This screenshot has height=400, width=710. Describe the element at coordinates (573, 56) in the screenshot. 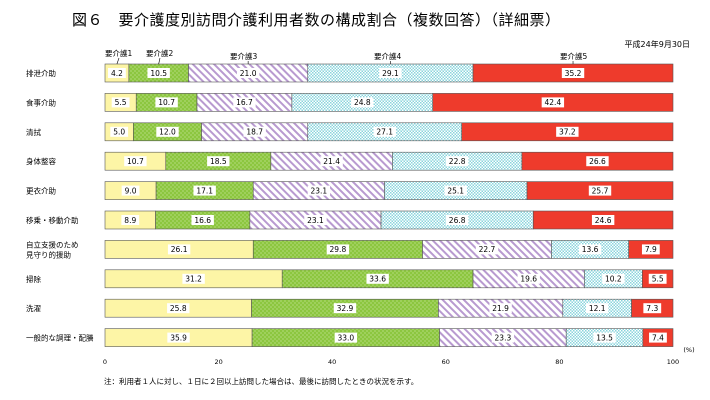

I see `legend-entry: 要介護5` at that location.